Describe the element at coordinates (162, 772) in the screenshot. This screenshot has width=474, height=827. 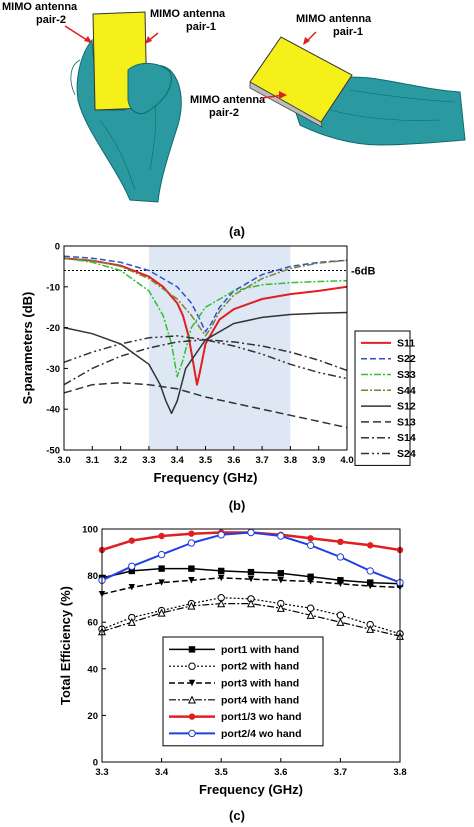
I see `x-tick-label: 3.4` at that location.